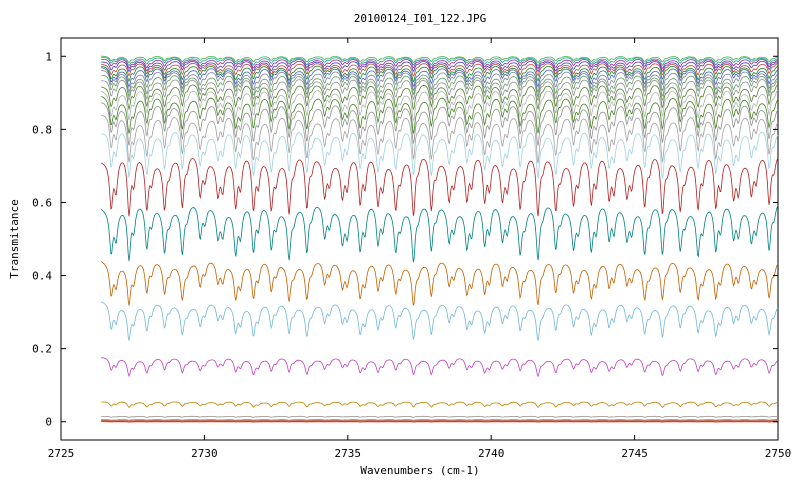  I want to click on y-tick-label: 0.8, so click(42, 129).